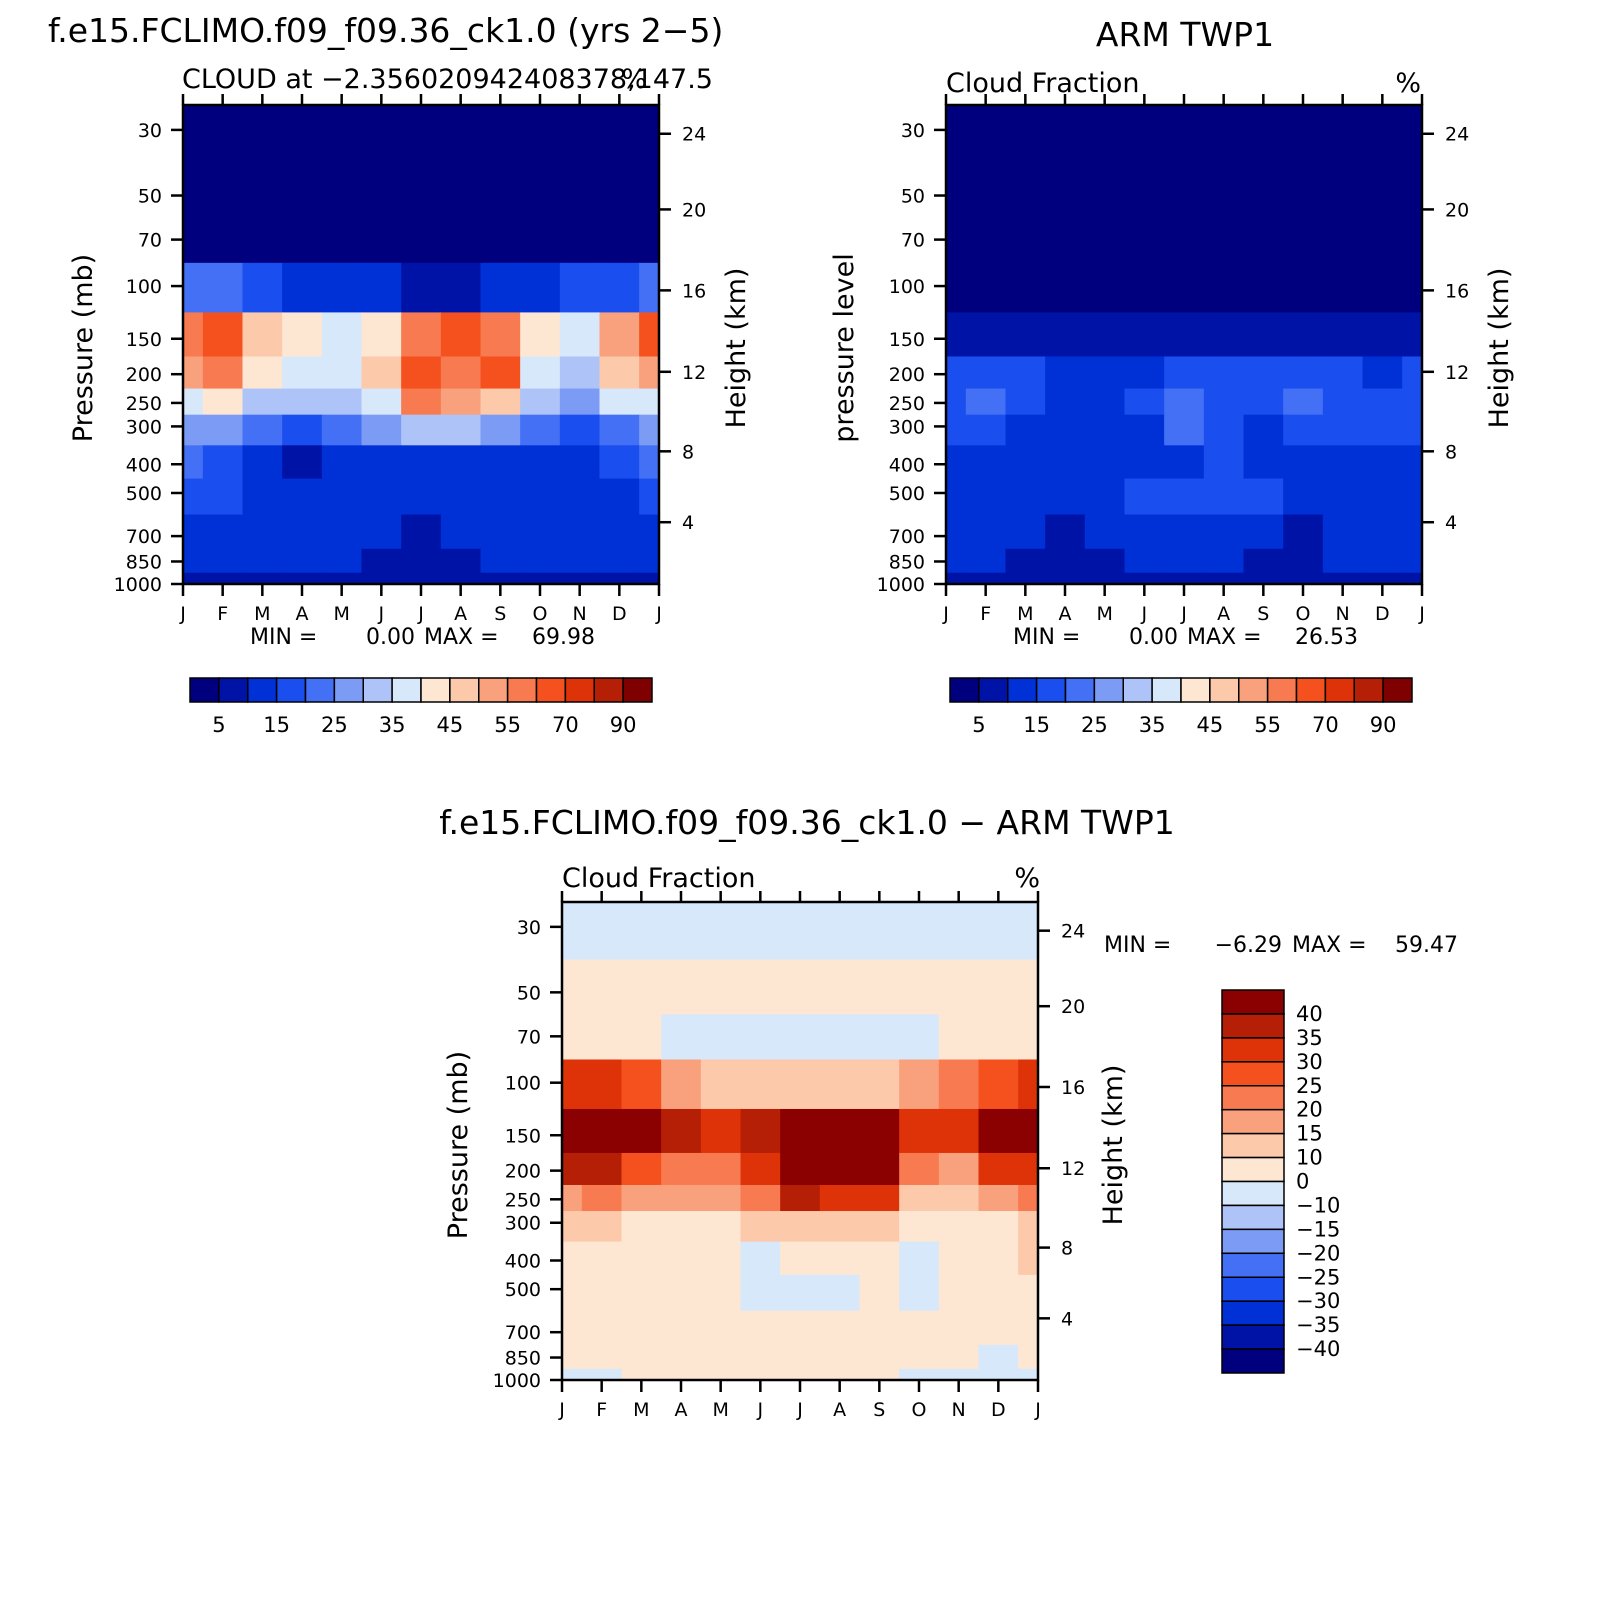 Image resolution: width=1597 pixels, height=1602 pixels. I want to click on model-ytick-label: 700, so click(144, 537).